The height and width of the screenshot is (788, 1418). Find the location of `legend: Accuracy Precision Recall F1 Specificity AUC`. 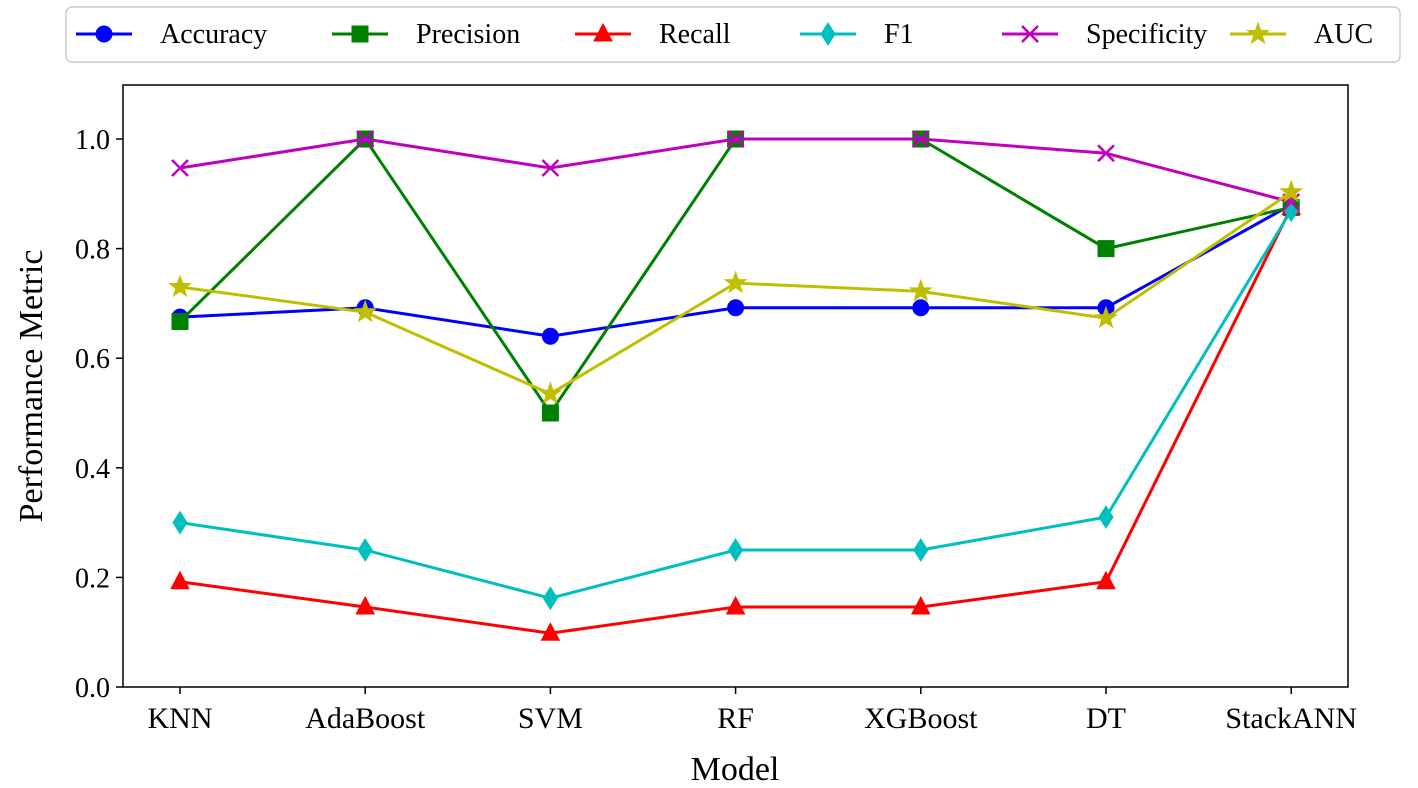

legend: Accuracy Precision Recall F1 Specificity AUC is located at coordinates (733, 34).